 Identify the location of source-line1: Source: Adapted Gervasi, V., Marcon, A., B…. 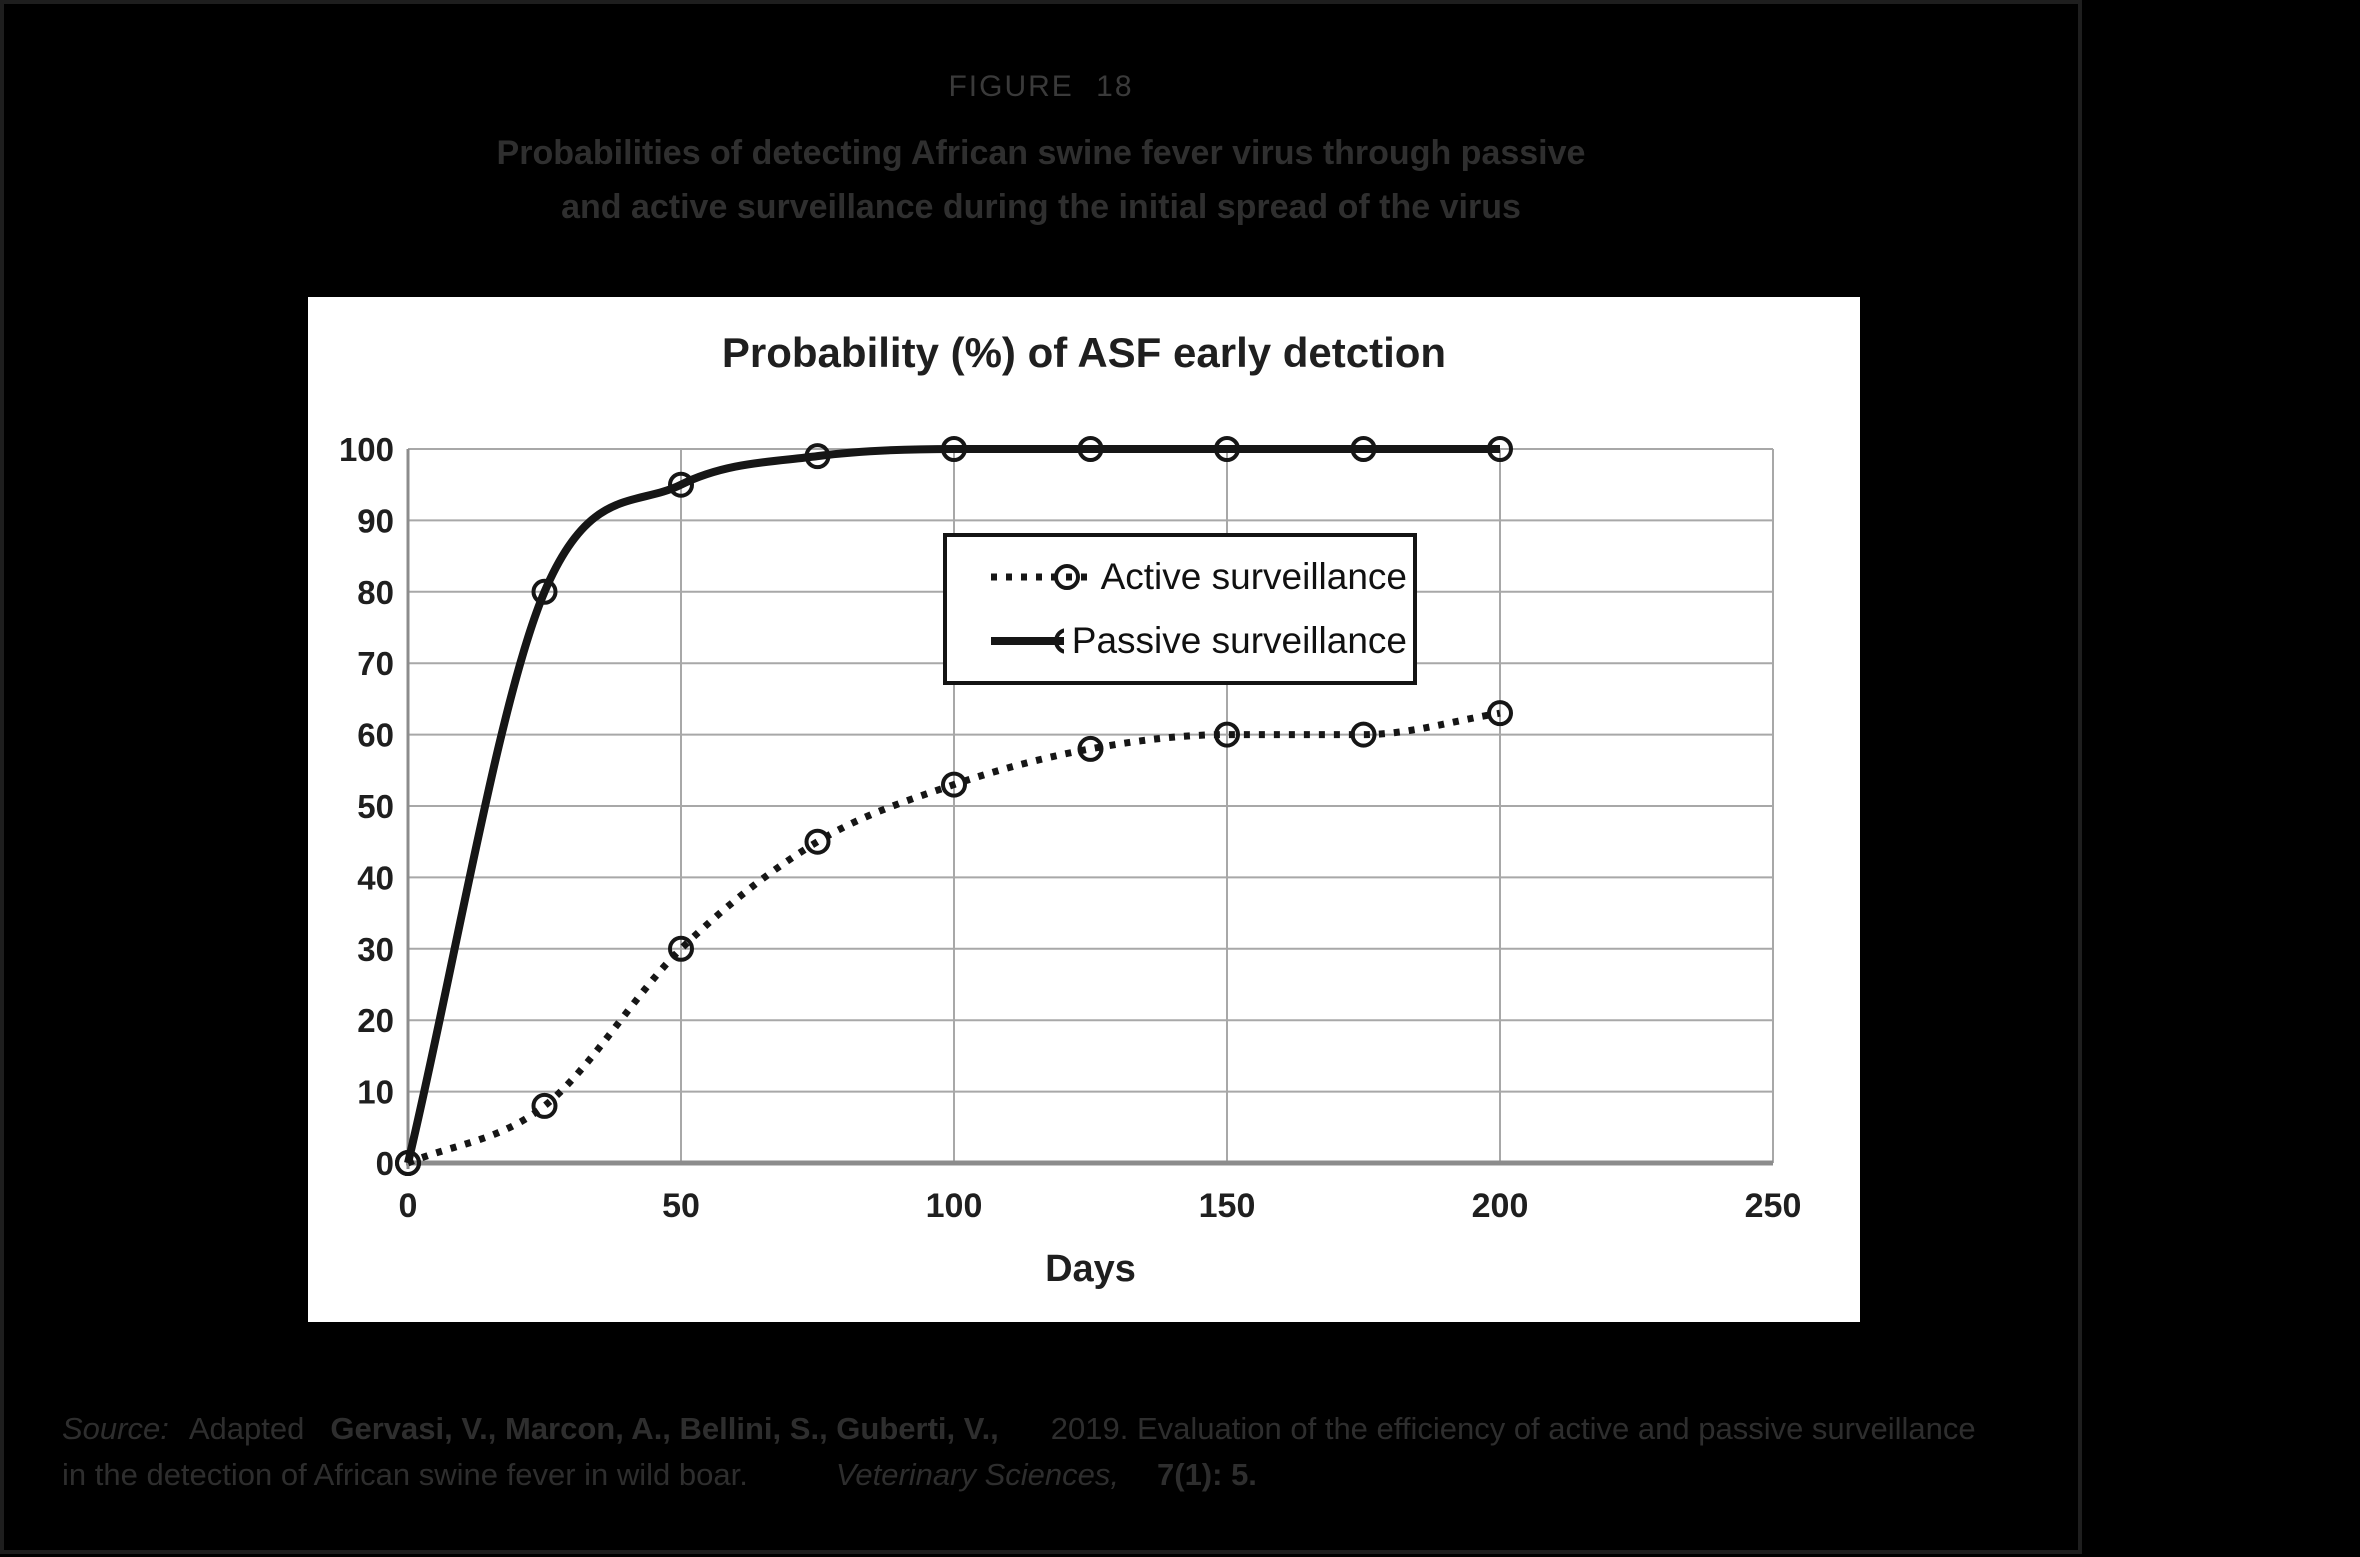
(1042, 1429).